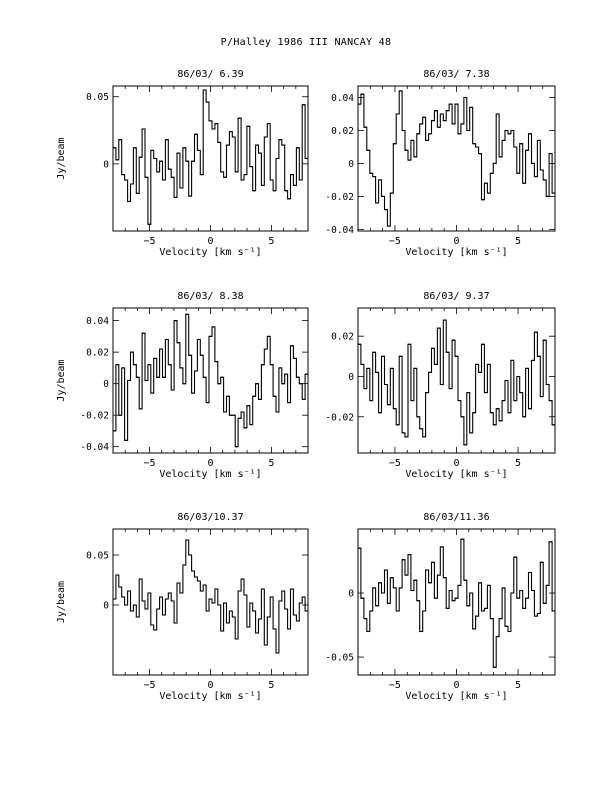  I want to click on y-tick-label: -0.05, so click(339, 658).